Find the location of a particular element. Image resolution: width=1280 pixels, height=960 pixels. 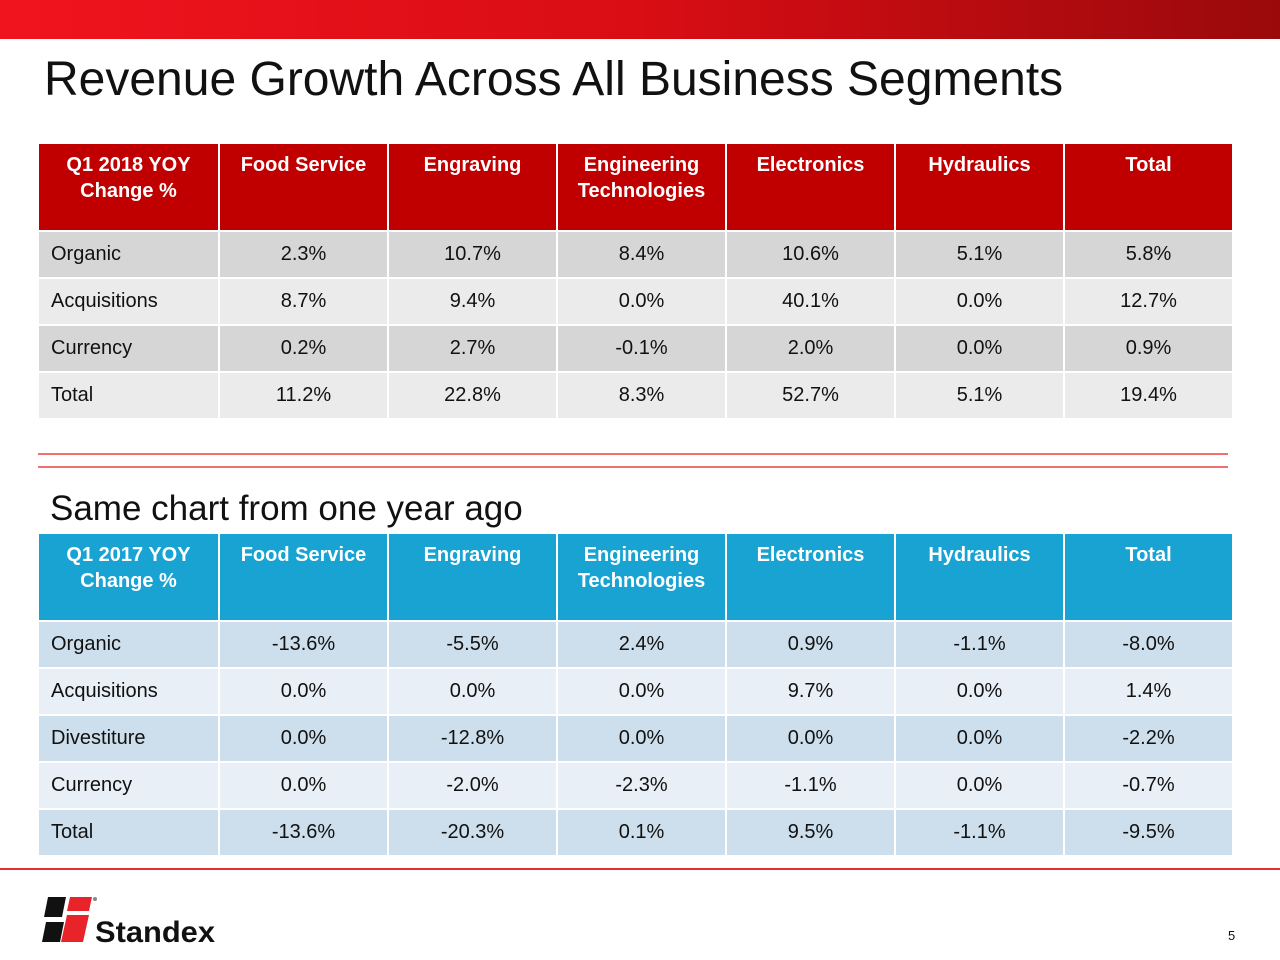

table-row: Total 11.2% 22.8% 8.3% 52.7% 5.1% 19.4% is located at coordinates (635, 395).